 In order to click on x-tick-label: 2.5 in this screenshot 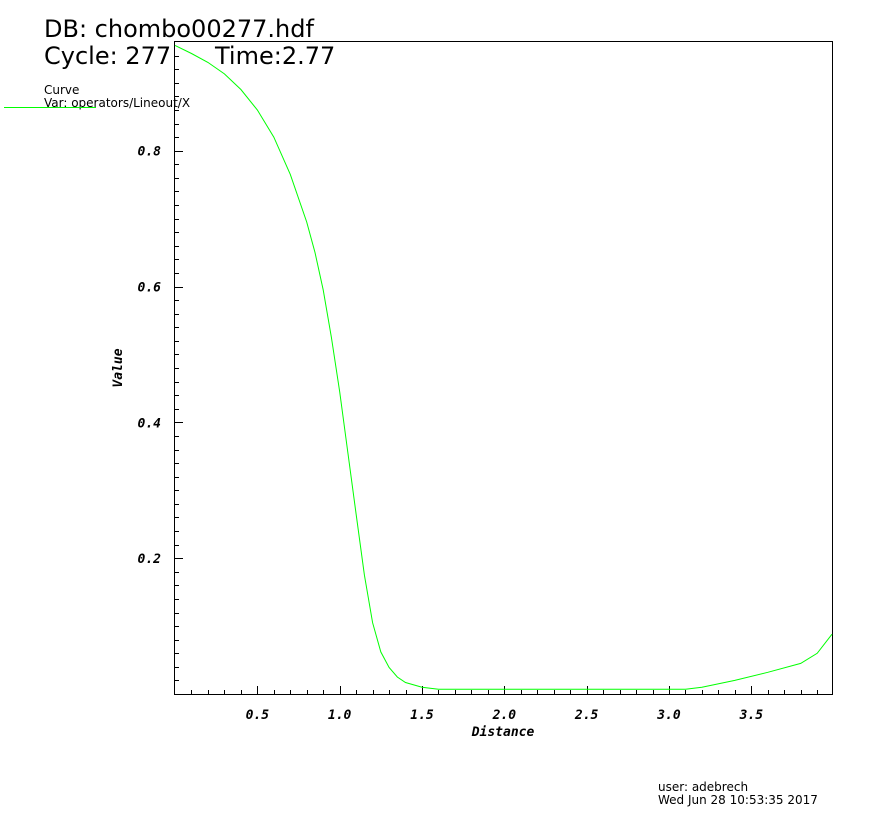, I will do `click(586, 715)`.